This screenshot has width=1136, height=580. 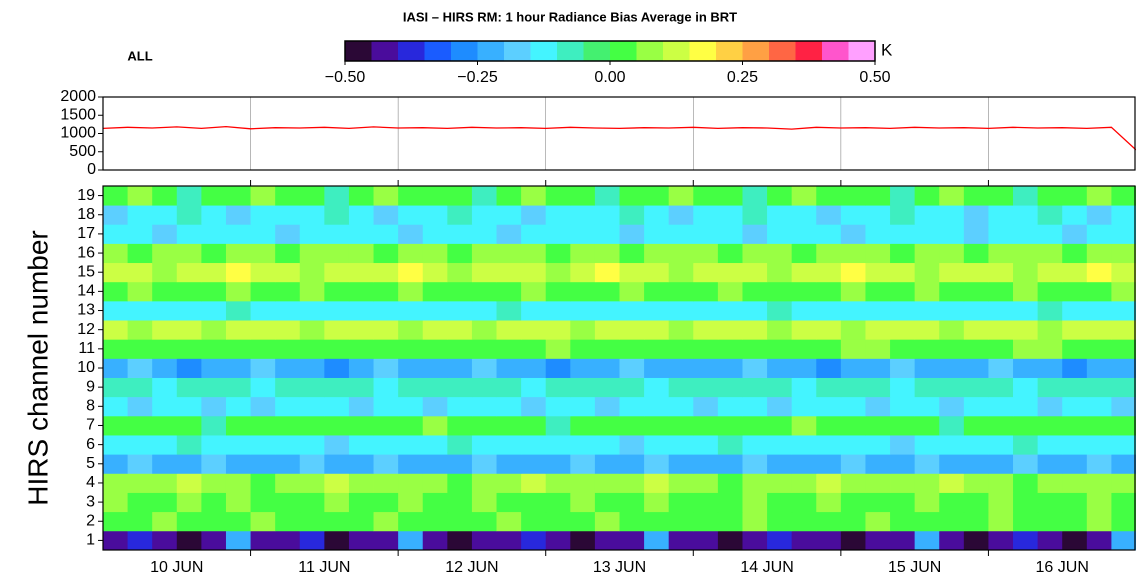 I want to click on y-tick-label: 1500, so click(x=78, y=114).